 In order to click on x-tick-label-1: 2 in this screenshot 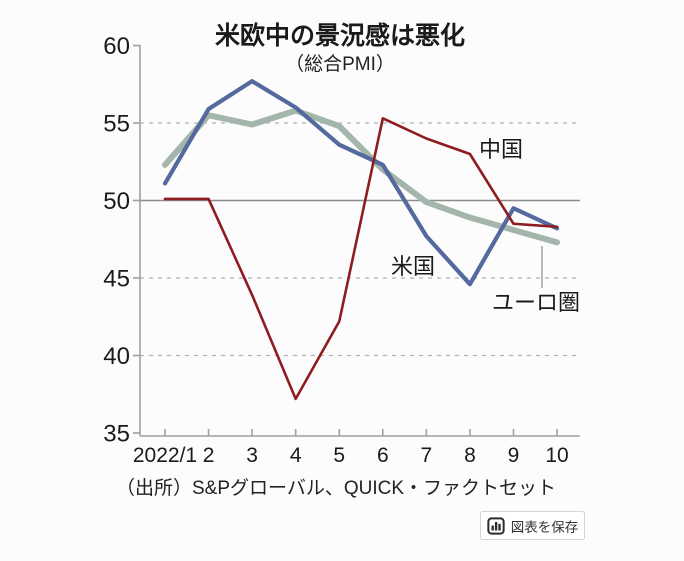, I will do `click(209, 455)`.